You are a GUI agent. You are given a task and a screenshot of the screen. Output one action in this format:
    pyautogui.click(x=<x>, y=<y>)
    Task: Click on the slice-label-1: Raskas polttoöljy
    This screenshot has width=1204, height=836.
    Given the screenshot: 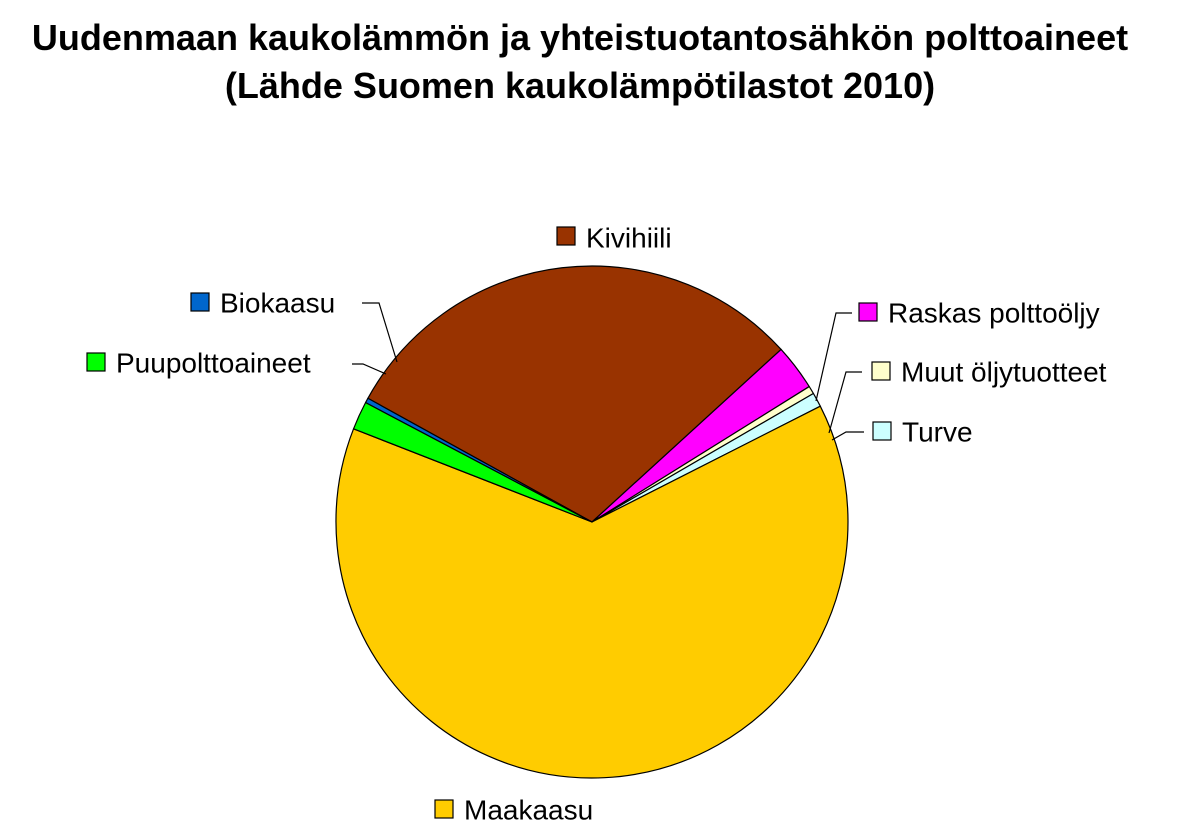 What is the action you would take?
    pyautogui.click(x=994, y=313)
    